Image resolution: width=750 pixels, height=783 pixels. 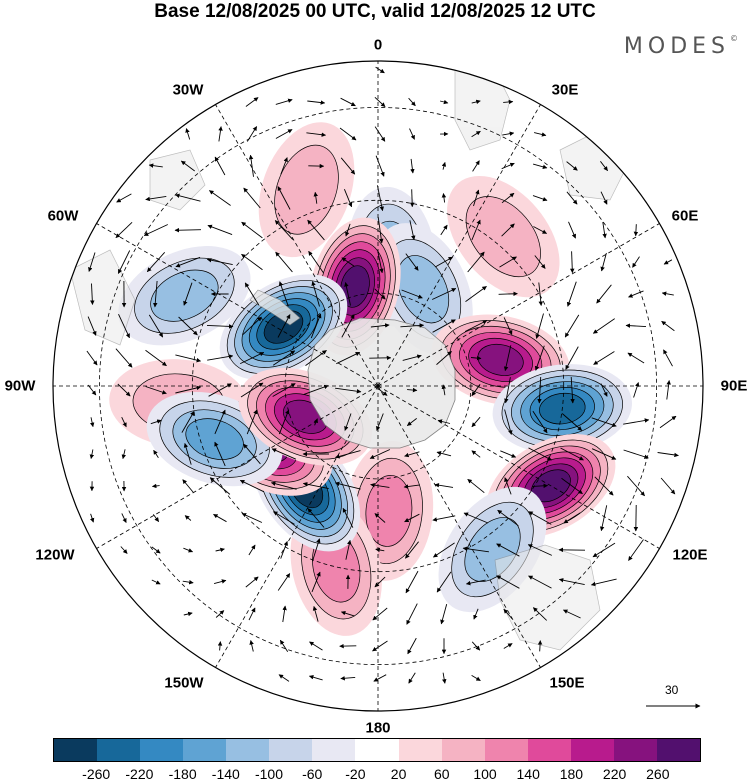 What do you see at coordinates (63, 216) in the screenshot?
I see `label-lon-60w: 60W` at bounding box center [63, 216].